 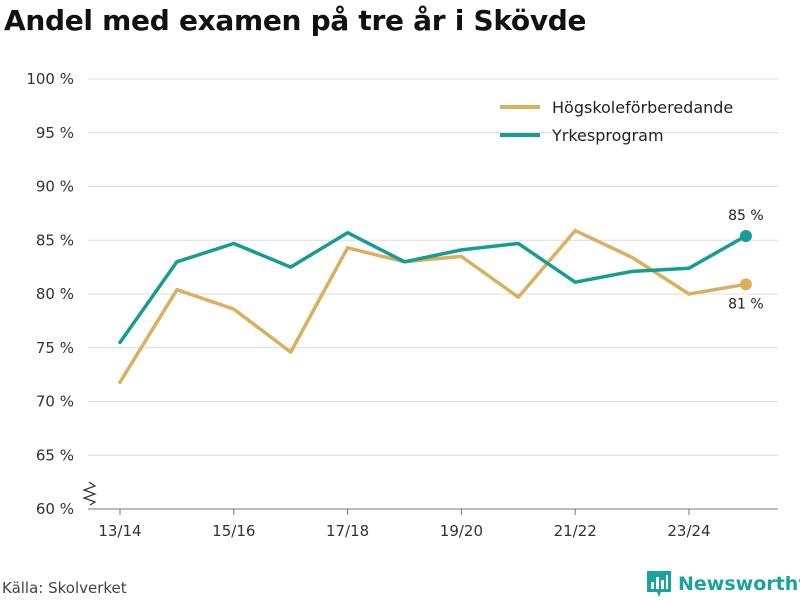 I want to click on x-tick-label: 13/14, so click(x=119, y=531).